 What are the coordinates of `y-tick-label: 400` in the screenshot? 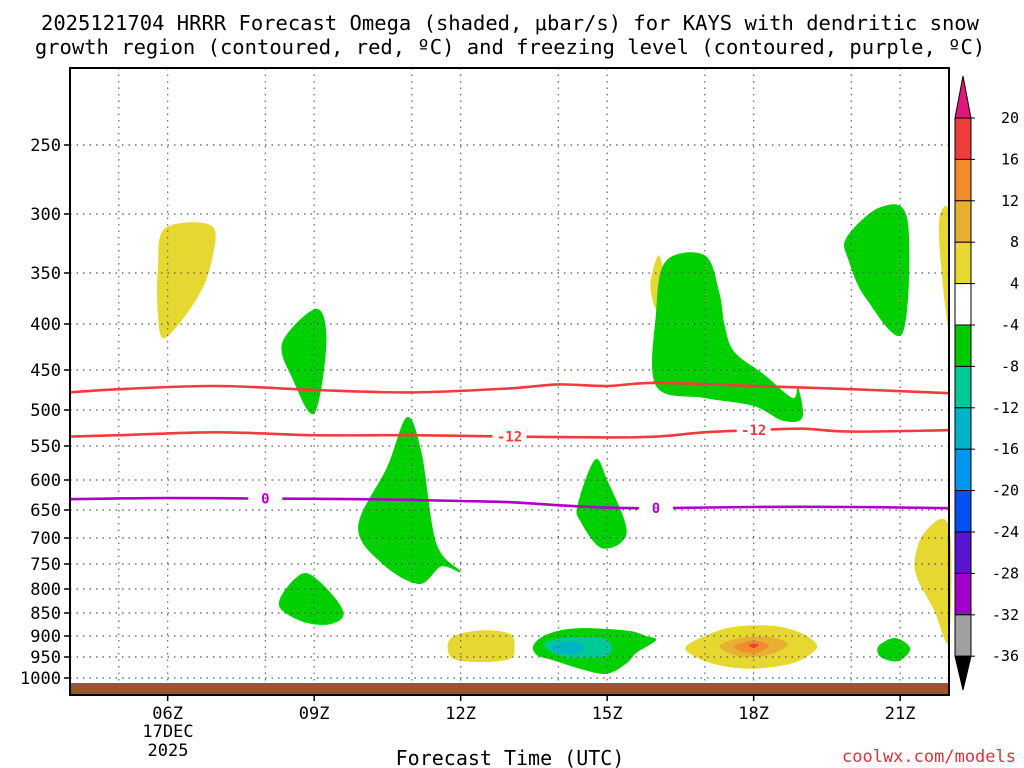 It's located at (45, 325).